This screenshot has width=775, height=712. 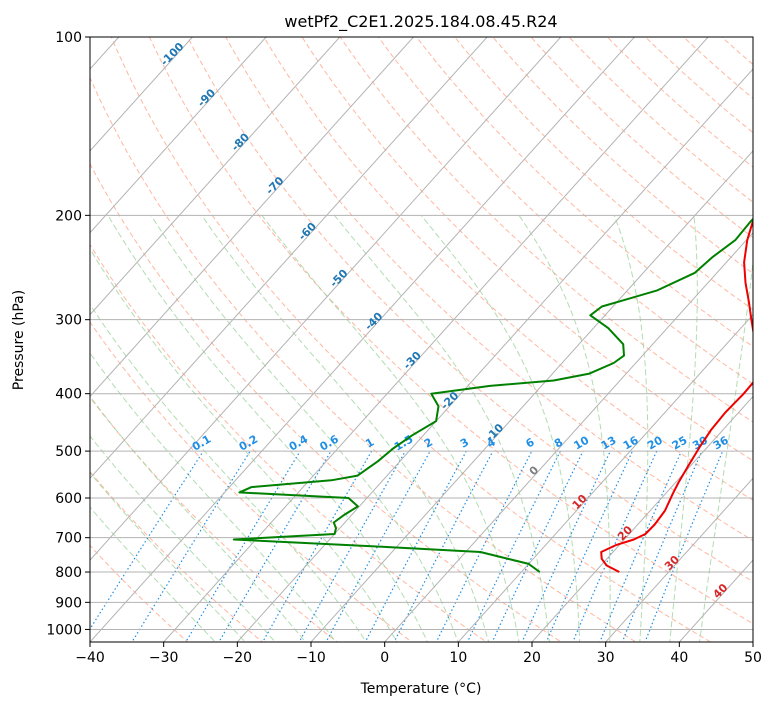 I want to click on y-tick-label: 500, so click(x=68, y=452).